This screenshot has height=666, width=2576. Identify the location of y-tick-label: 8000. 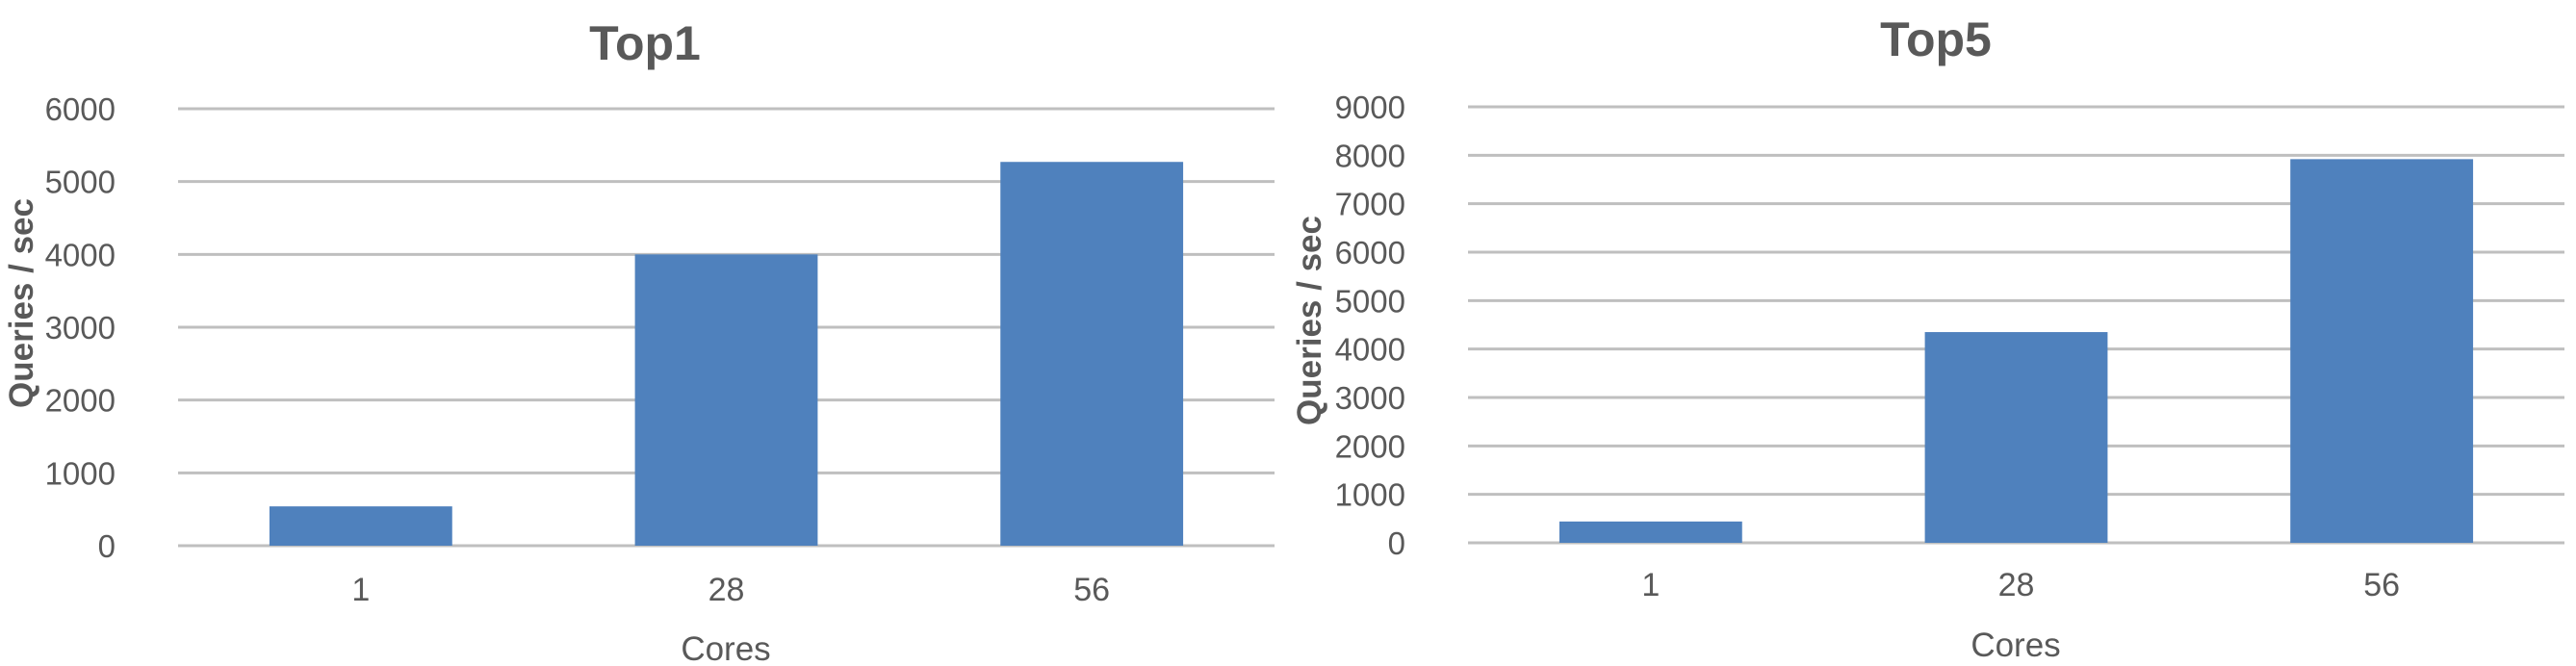
(1370, 155).